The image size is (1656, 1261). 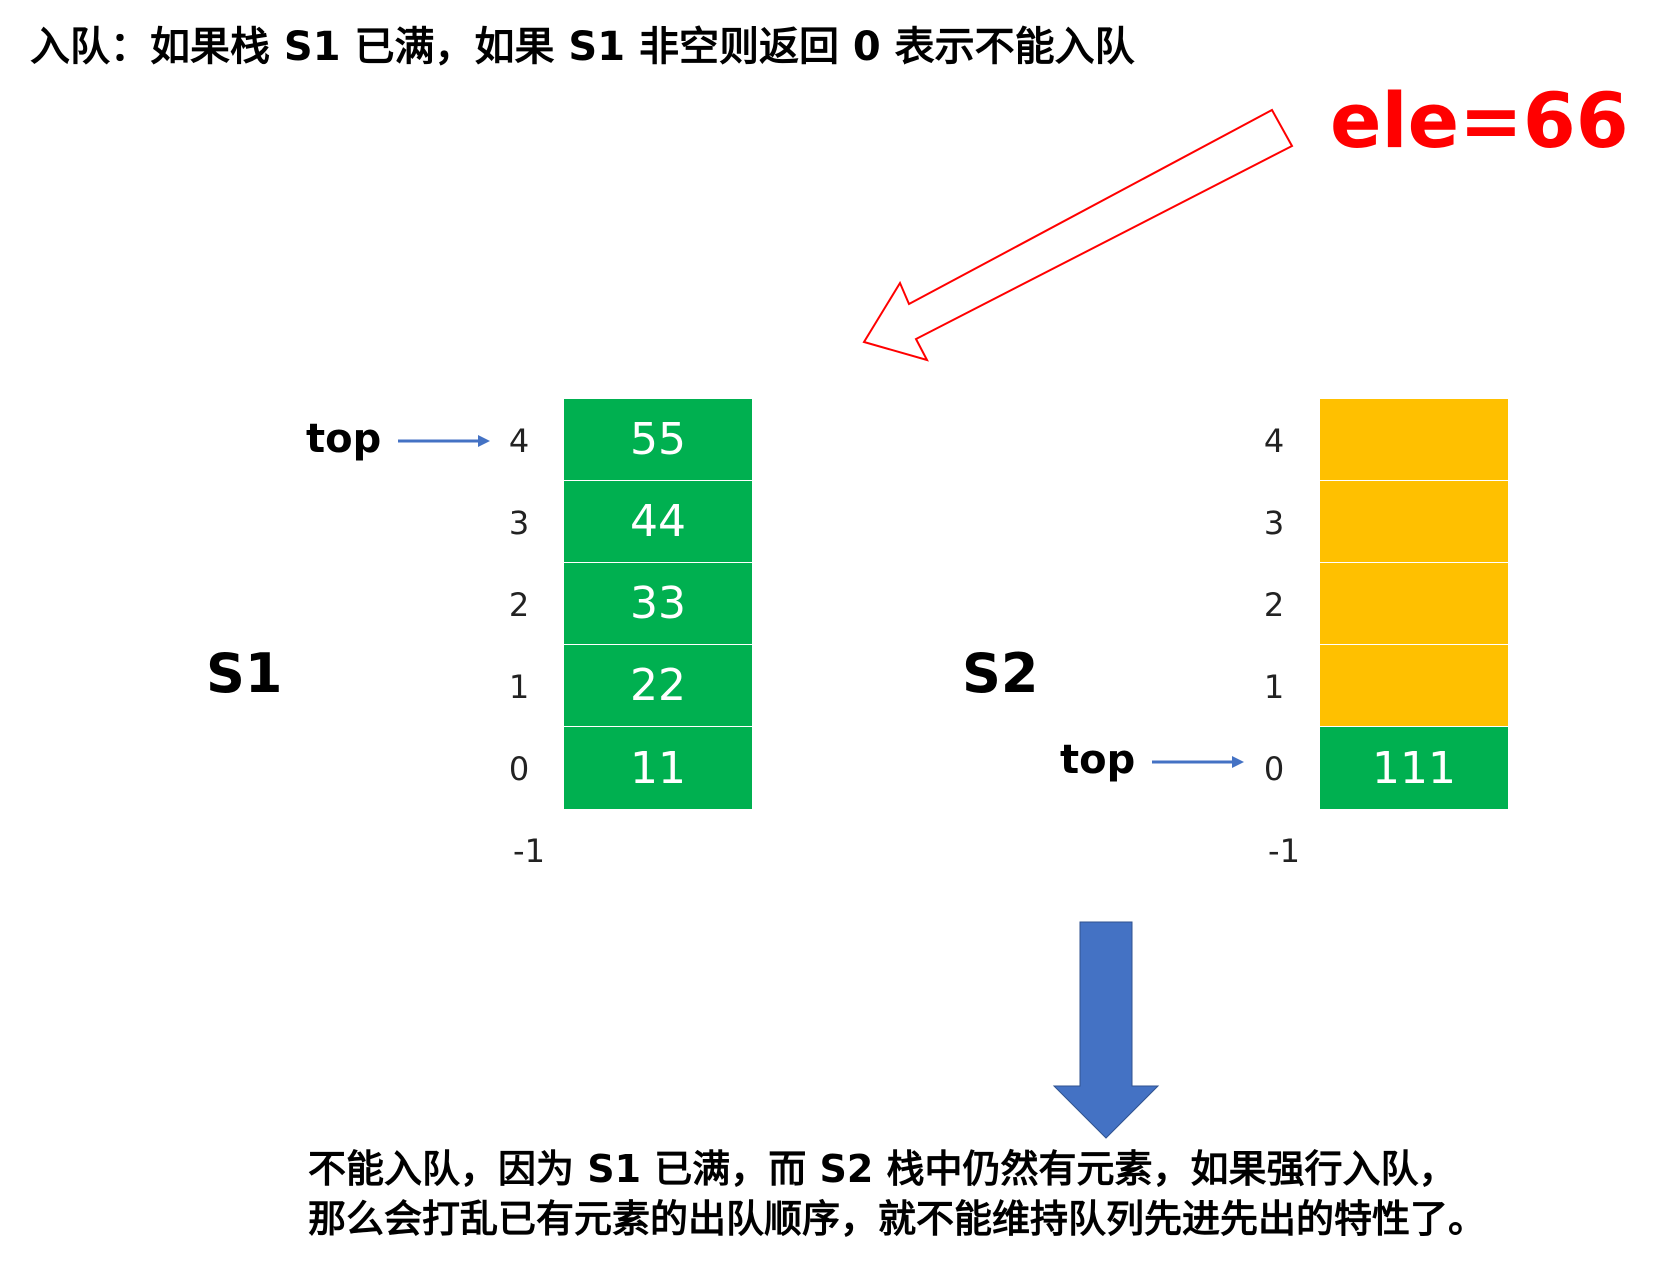 What do you see at coordinates (244, 673) in the screenshot?
I see `stack-s1-name: S1` at bounding box center [244, 673].